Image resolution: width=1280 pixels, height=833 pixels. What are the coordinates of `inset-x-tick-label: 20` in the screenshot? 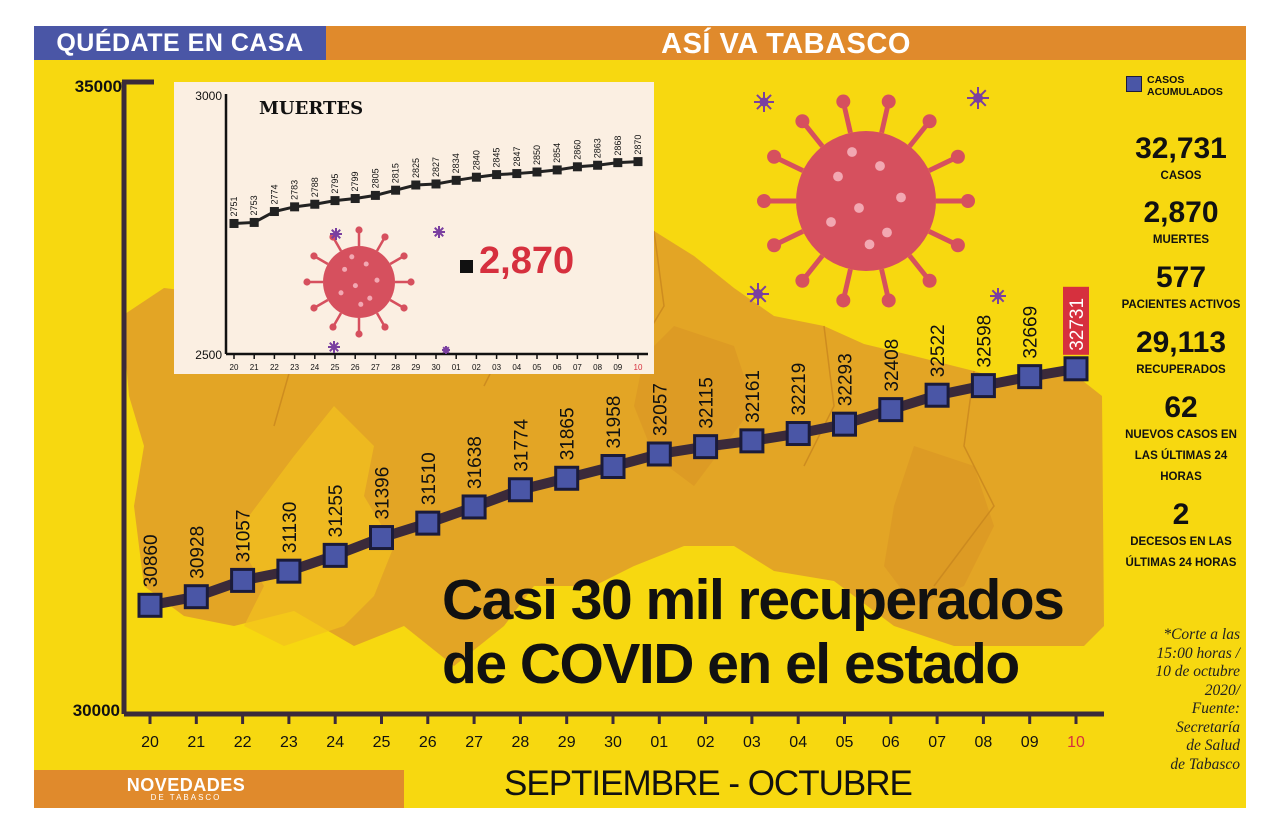 It's located at (234, 367).